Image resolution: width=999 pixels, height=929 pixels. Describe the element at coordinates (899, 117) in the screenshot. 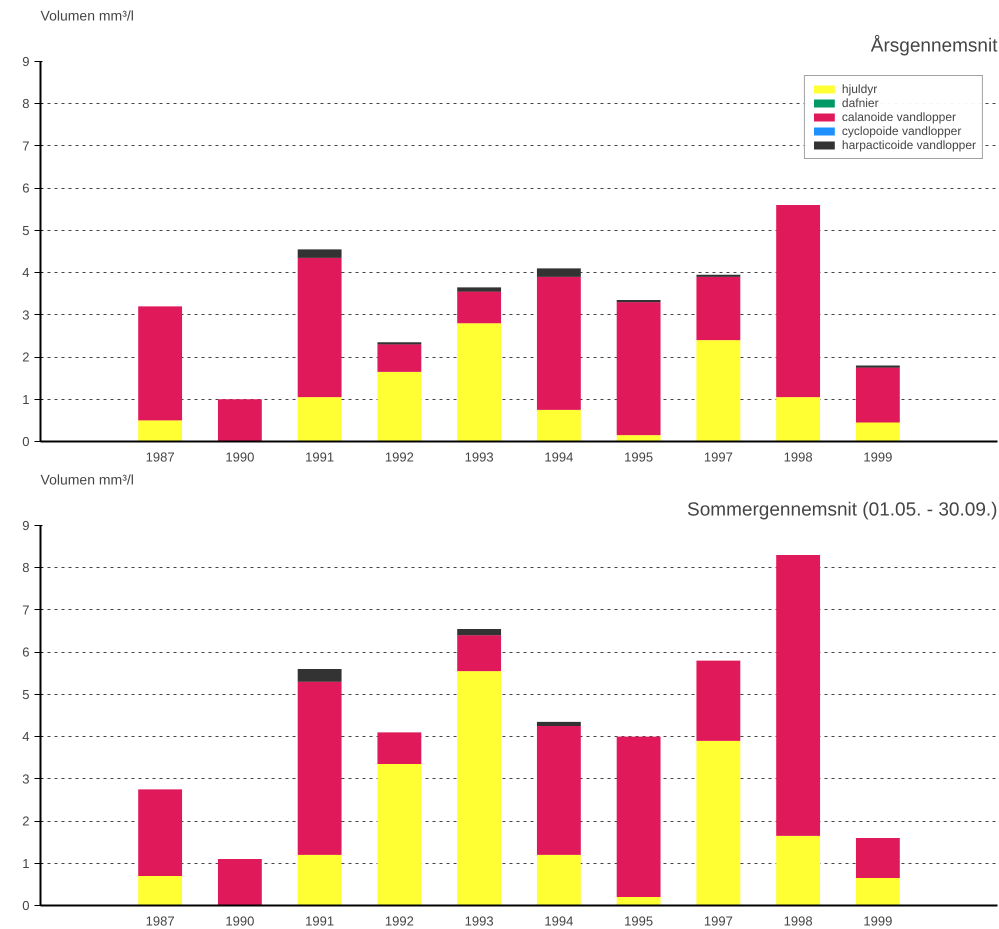

I see `legend-label: calanoide vandlopper` at that location.